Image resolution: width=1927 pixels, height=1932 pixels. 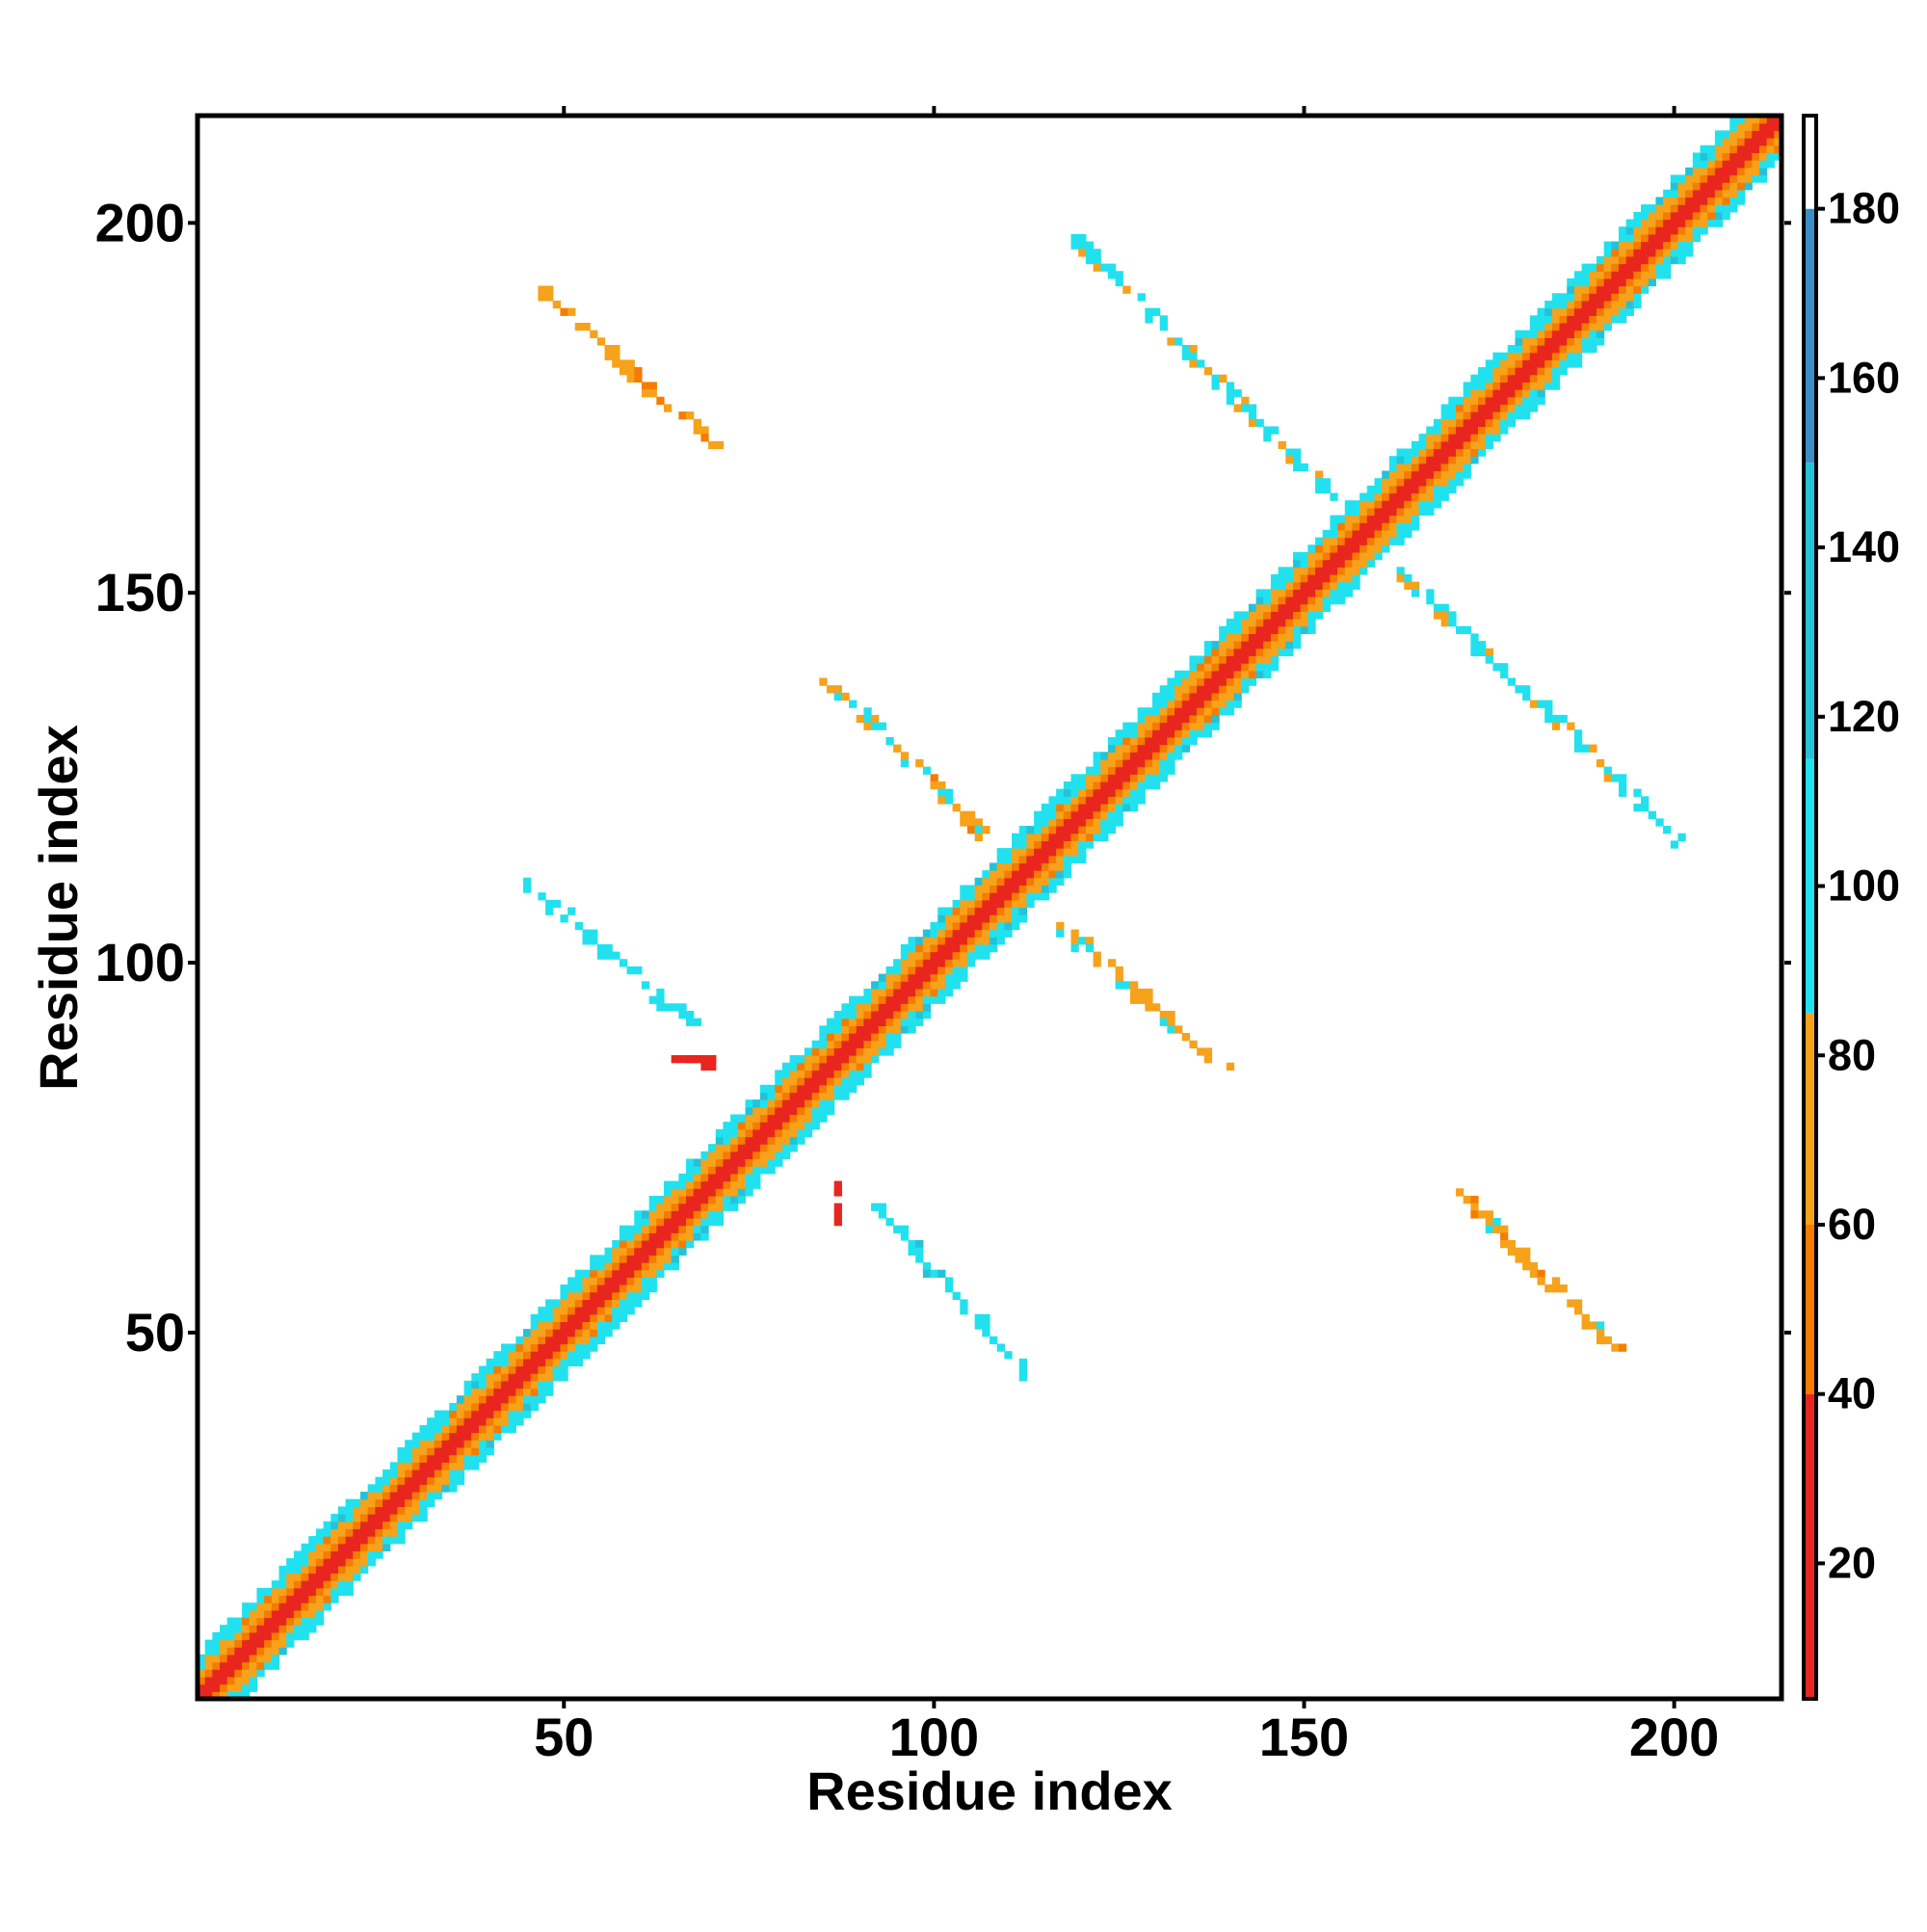 I want to click on colorbar-band, so click(x=1810, y=886).